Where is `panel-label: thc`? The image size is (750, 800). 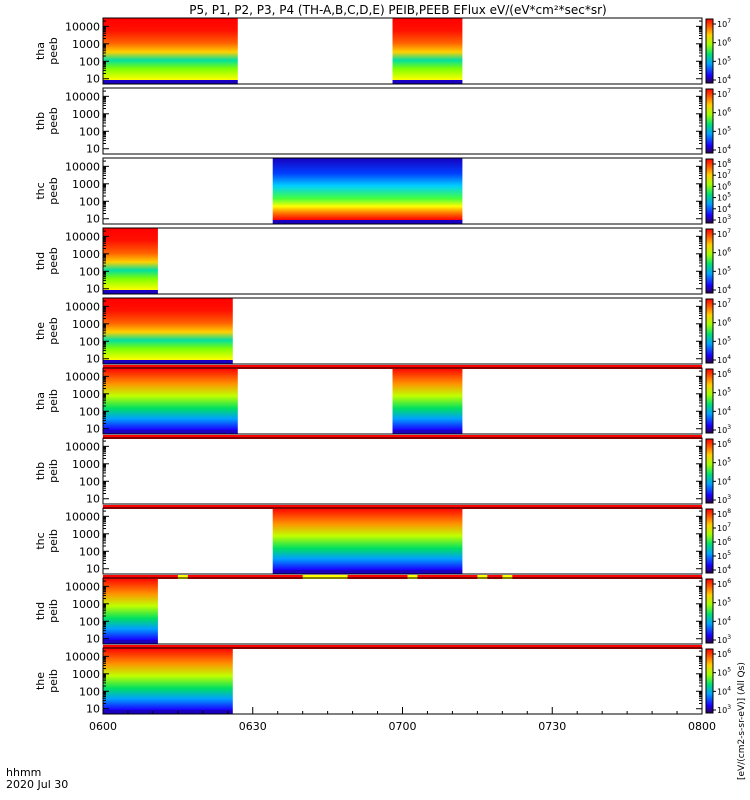
panel-label: thc is located at coordinates (40, 190).